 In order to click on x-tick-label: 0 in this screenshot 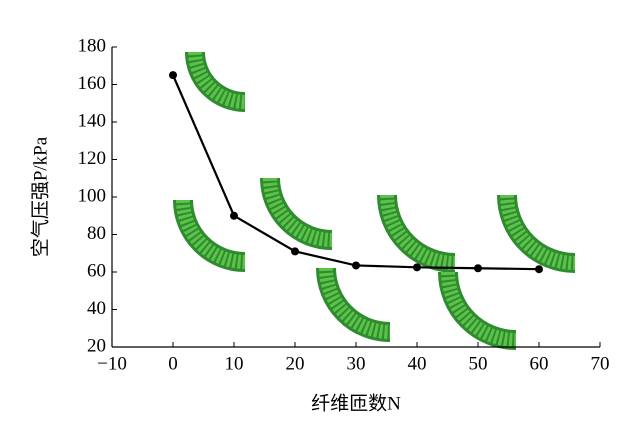, I will do `click(173, 363)`.